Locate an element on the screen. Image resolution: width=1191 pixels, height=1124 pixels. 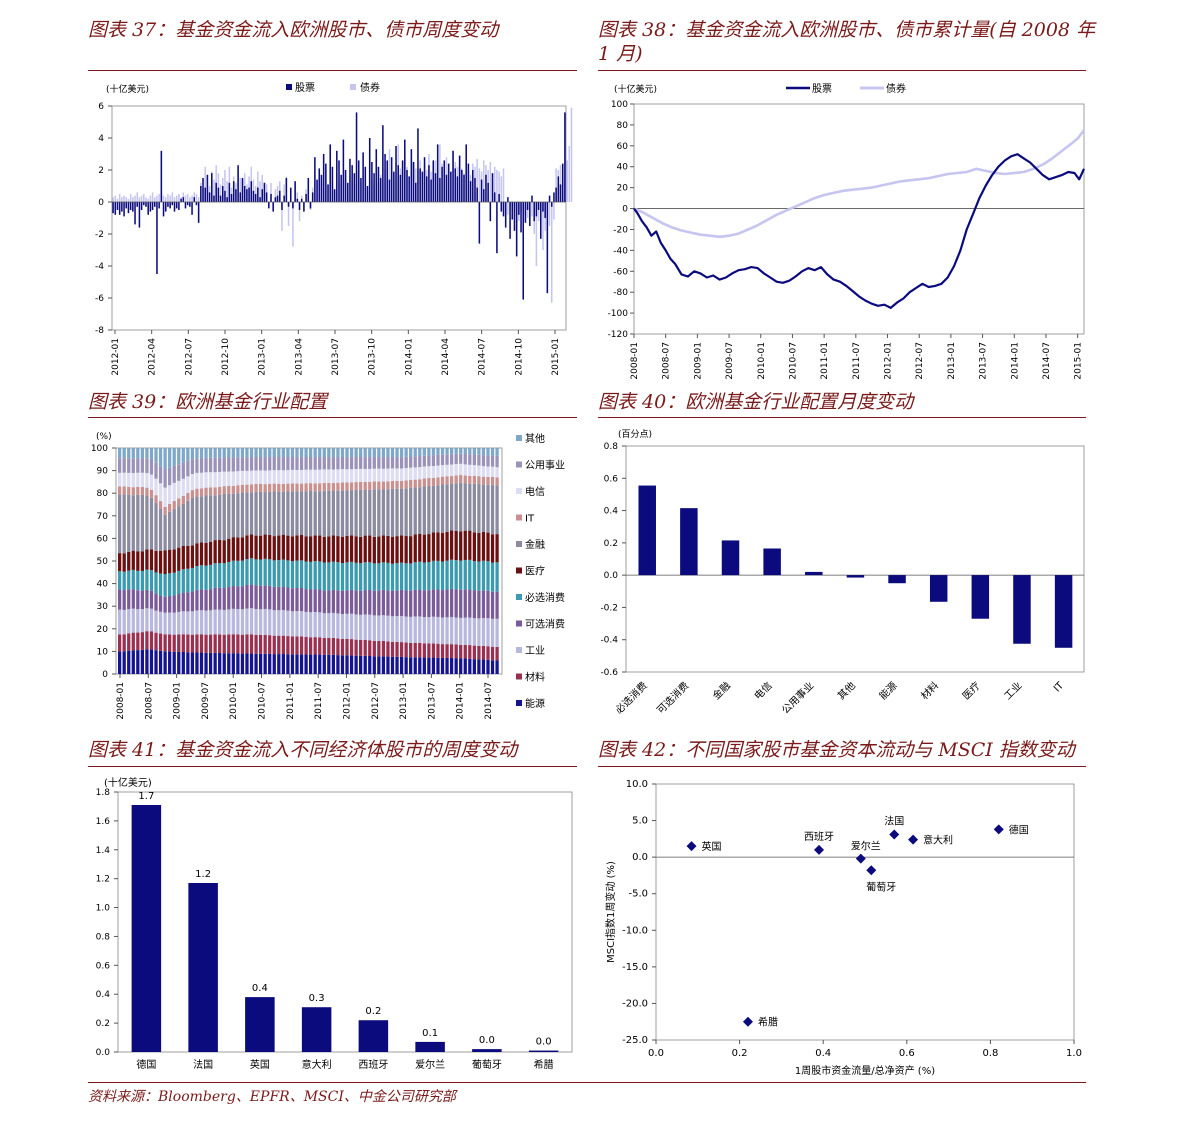
x-tick-label: 2012-04 is located at coordinates (153, 357).